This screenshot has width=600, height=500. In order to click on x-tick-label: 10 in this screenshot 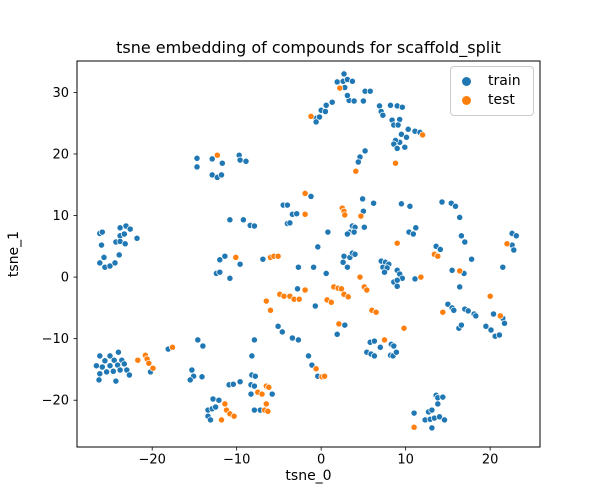, I will do `click(405, 460)`.